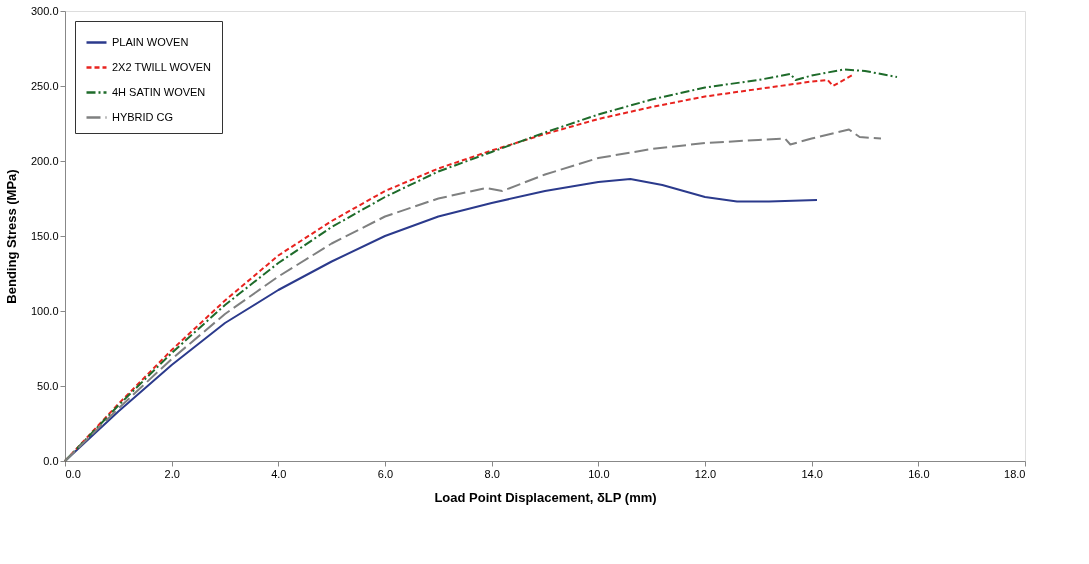 Image resolution: width=1089 pixels, height=564 pixels. Describe the element at coordinates (48, 385) in the screenshot. I see `y-tick-label: 50.0` at that location.